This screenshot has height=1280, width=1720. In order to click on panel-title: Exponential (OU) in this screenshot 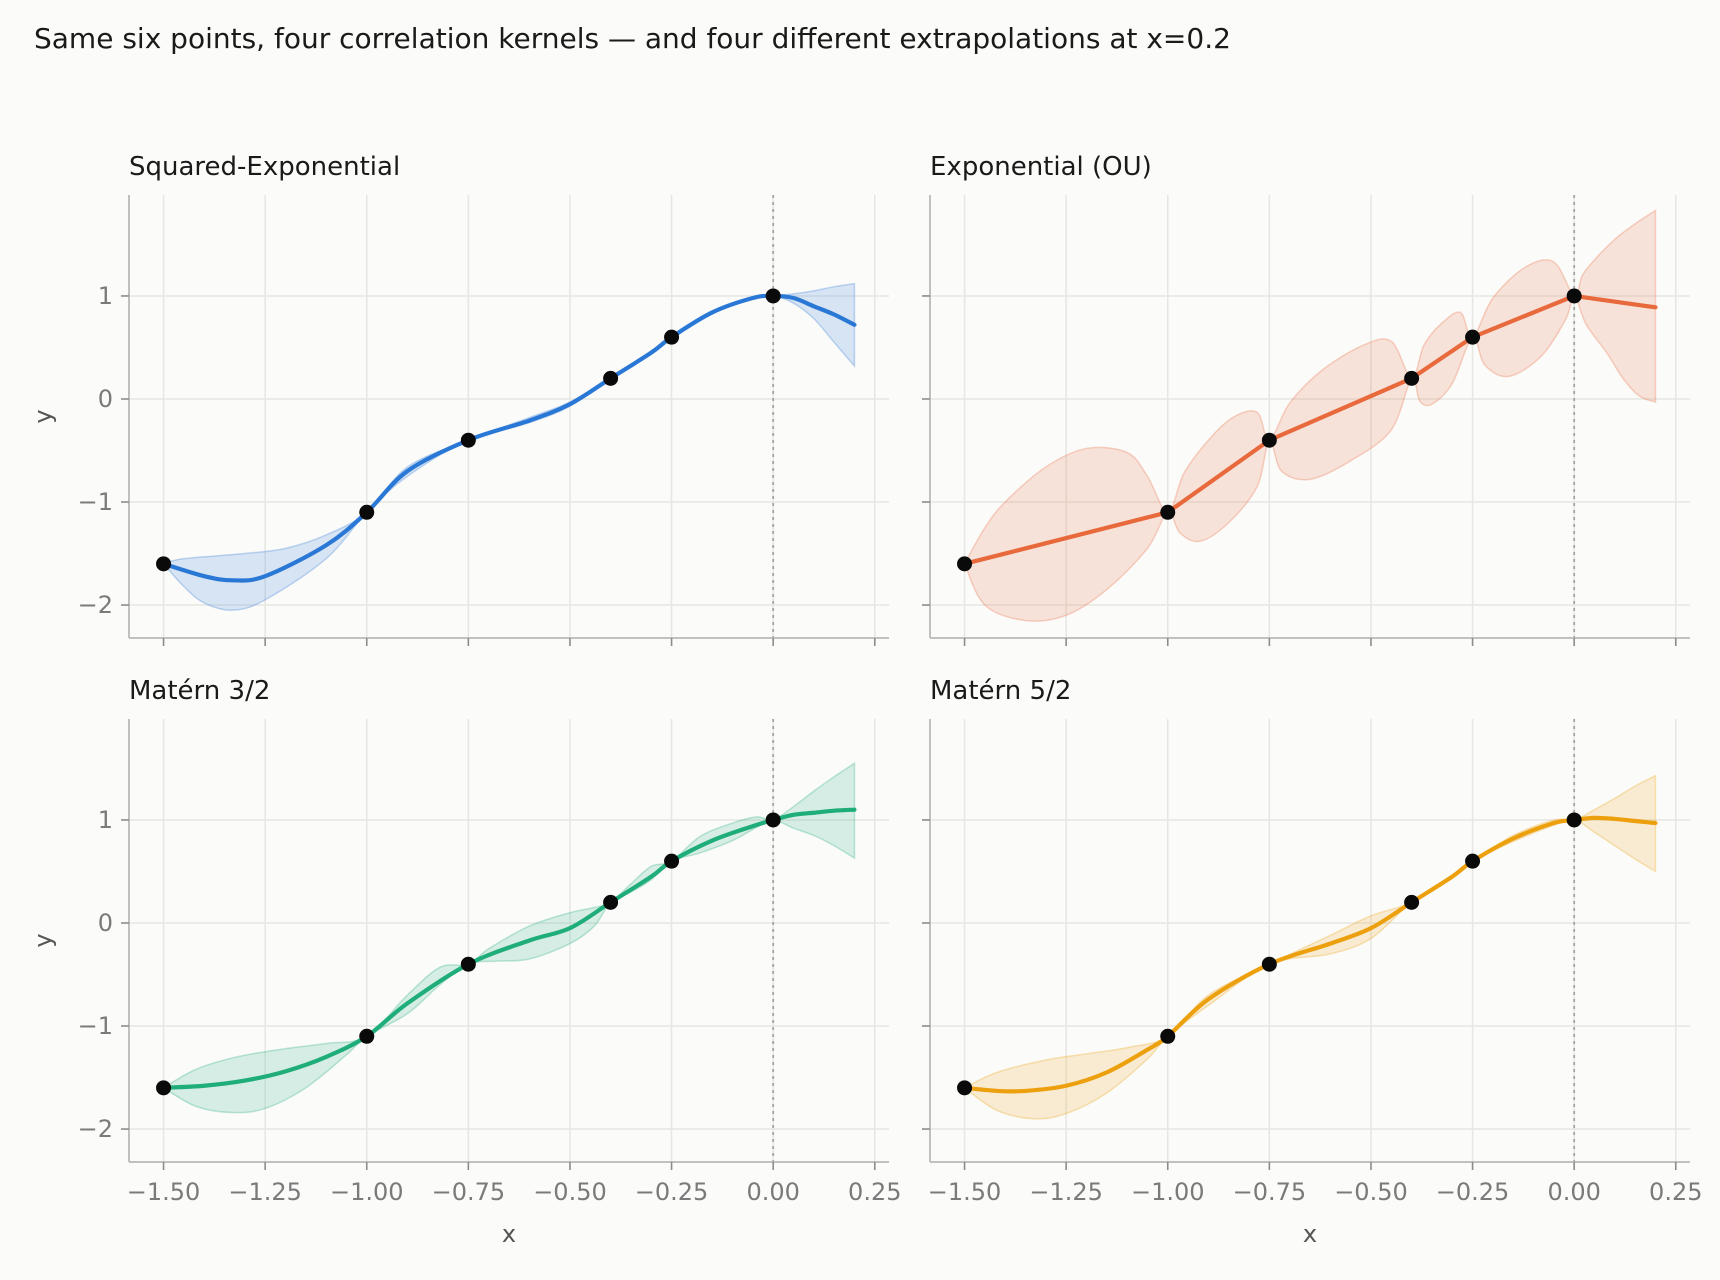, I will do `click(1041, 167)`.